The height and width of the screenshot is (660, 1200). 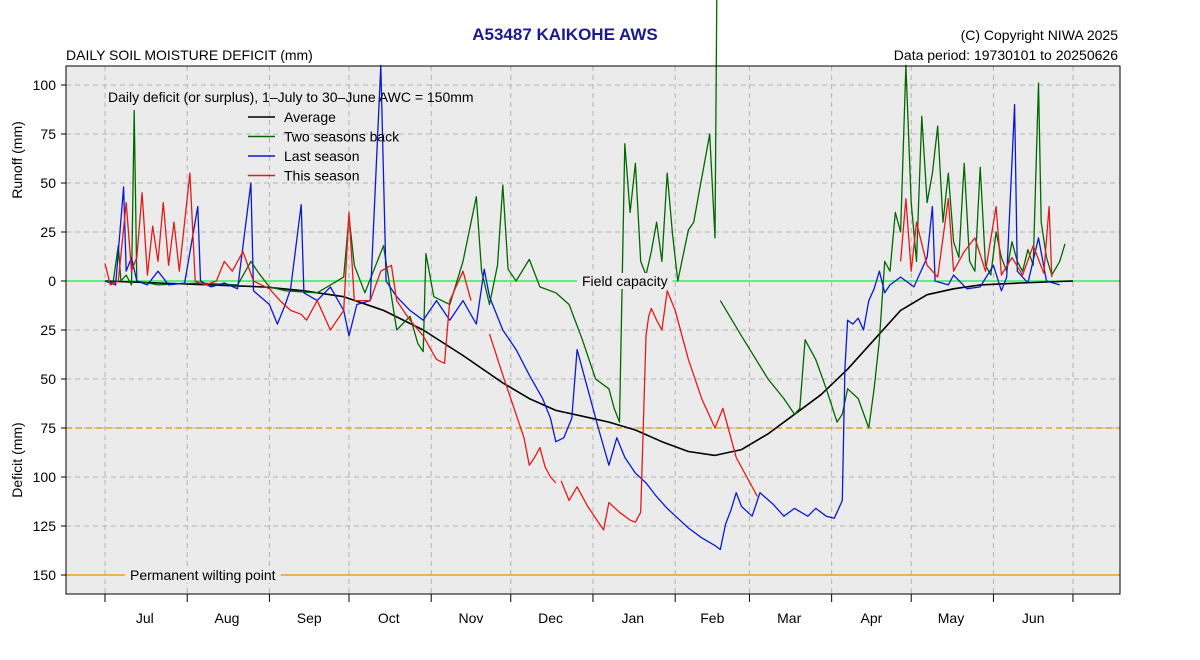 I want to click on chart-title: A53487 KAIKOHE AWS, so click(x=564, y=34).